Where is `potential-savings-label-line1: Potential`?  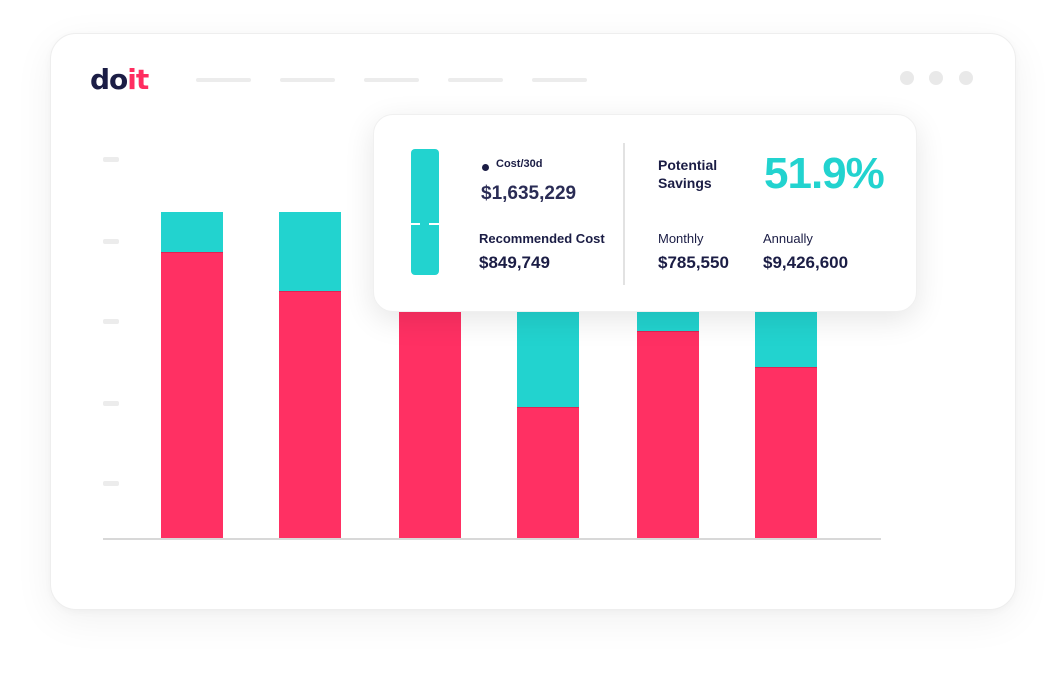
potential-savings-label-line1: Potential is located at coordinates (688, 165).